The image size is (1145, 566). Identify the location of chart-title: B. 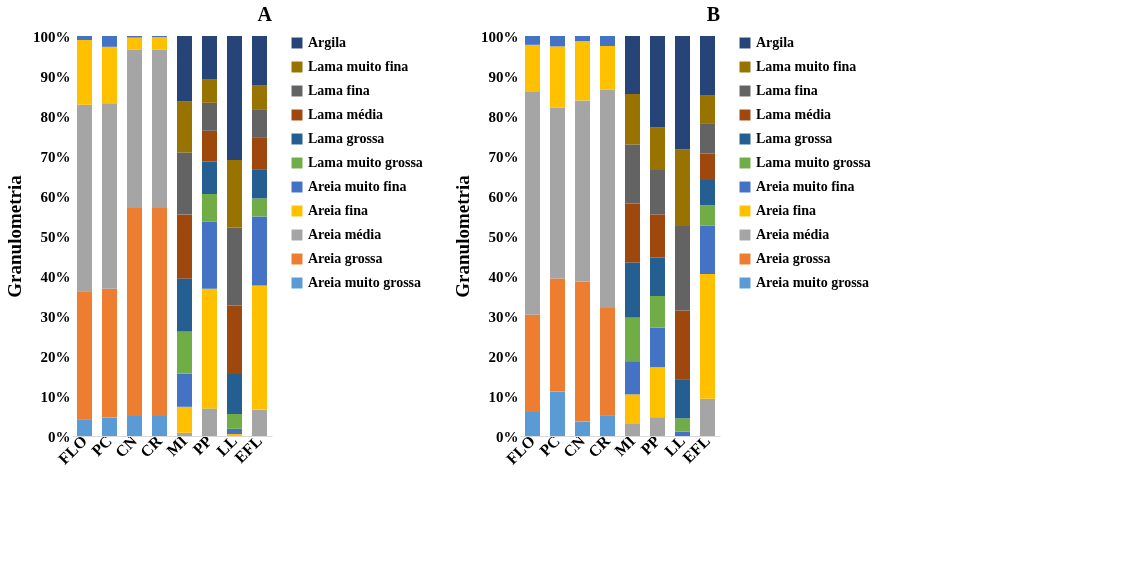
(713, 14).